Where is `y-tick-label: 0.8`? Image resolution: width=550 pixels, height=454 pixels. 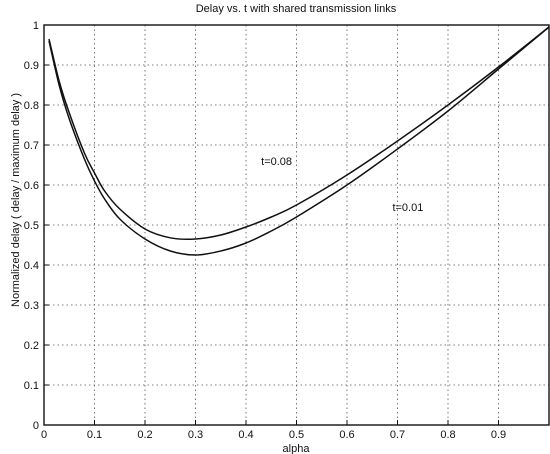 y-tick-label: 0.8 is located at coordinates (31, 106).